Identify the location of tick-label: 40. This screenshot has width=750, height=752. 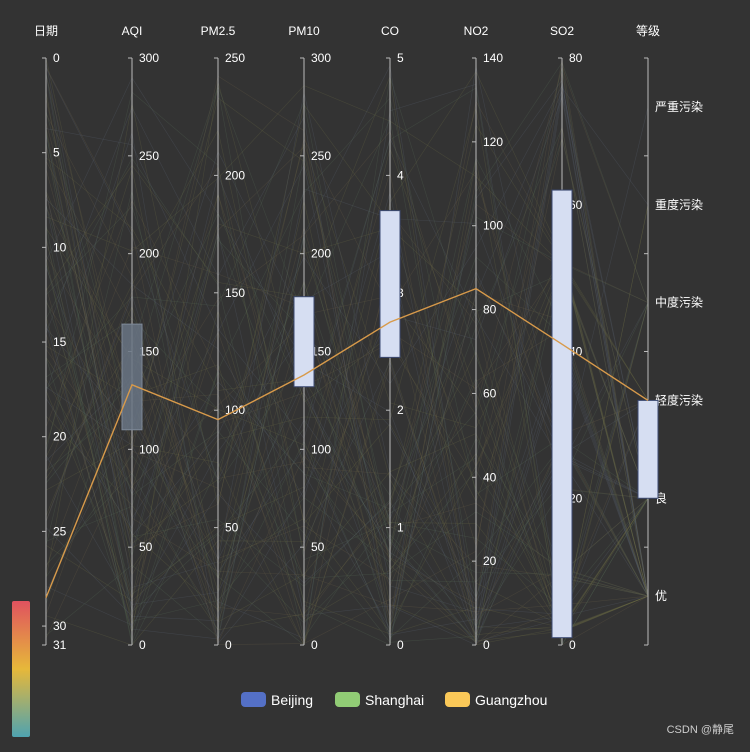
(490, 477).